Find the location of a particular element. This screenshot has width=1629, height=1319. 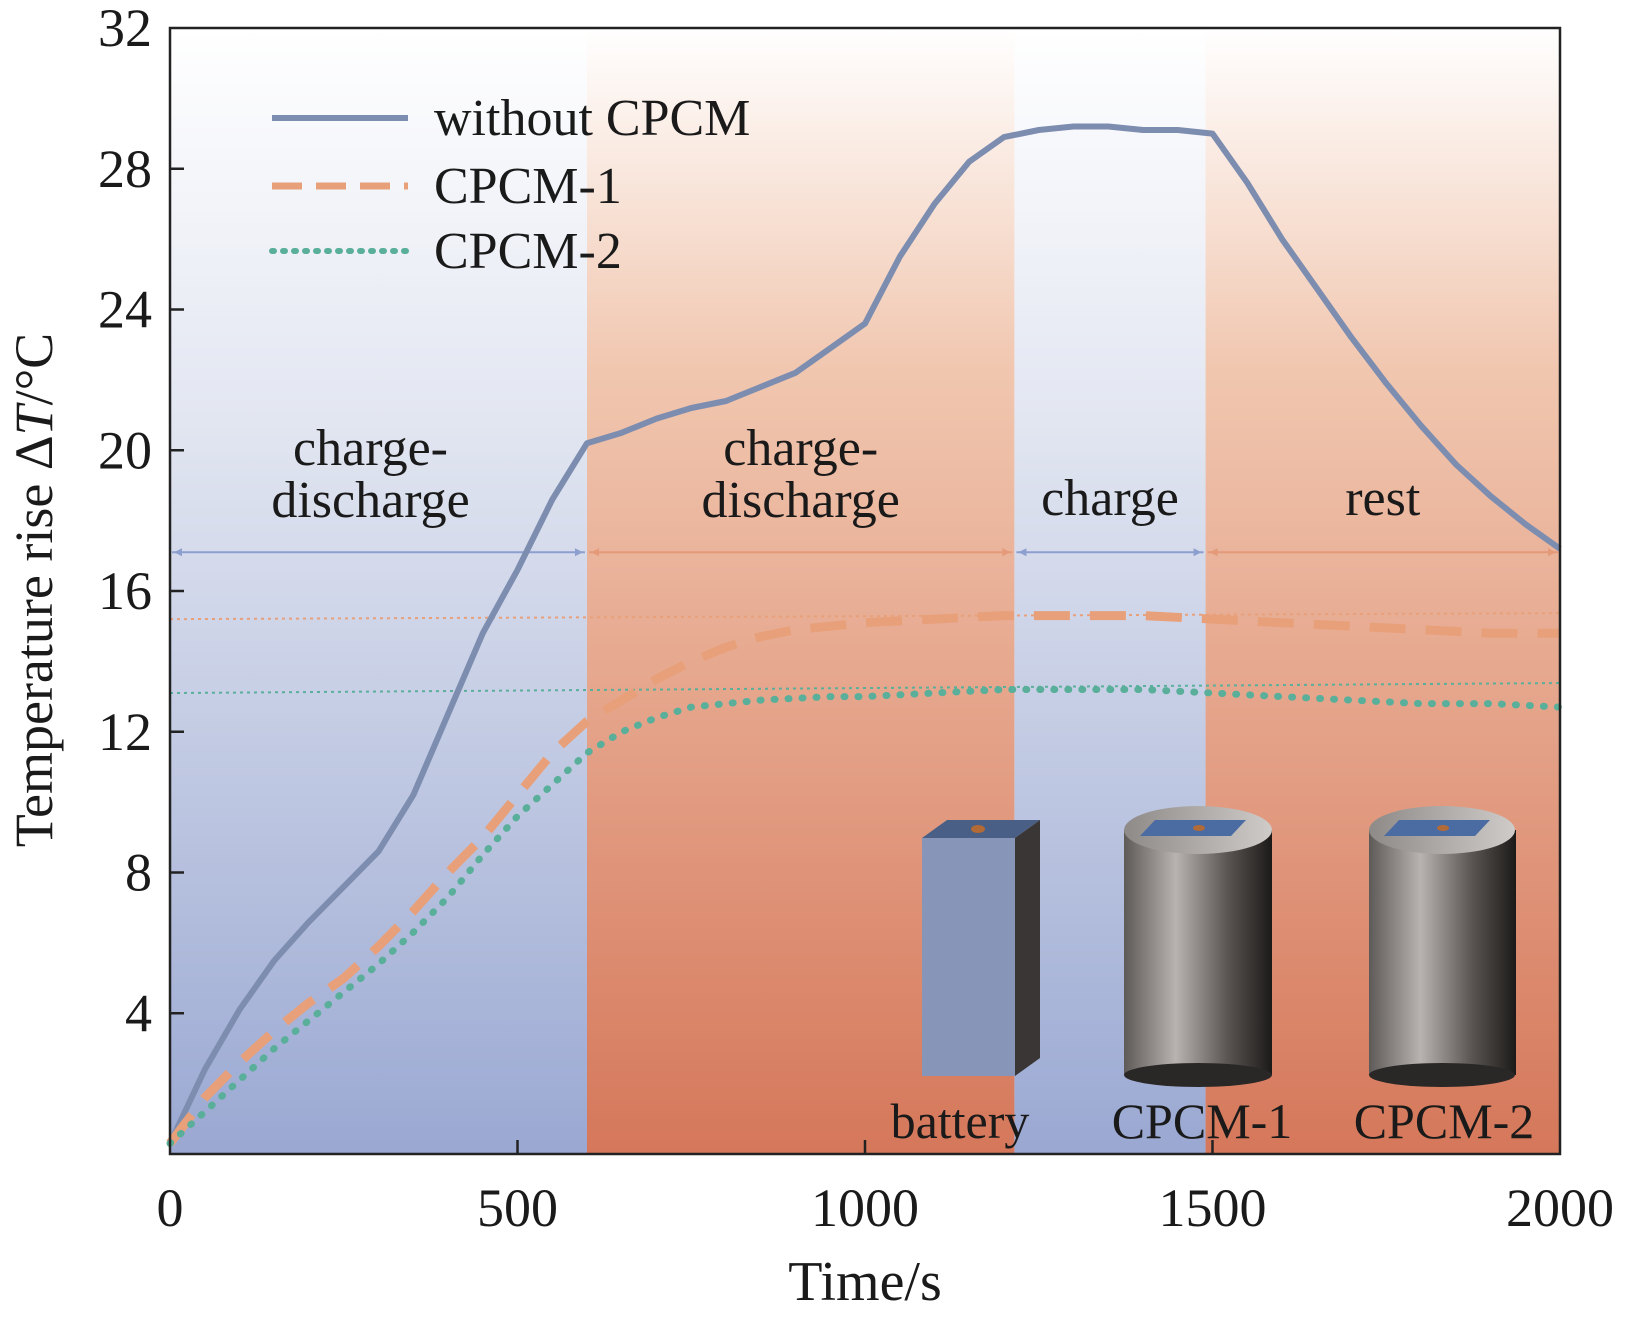

x-tick-label-500: 500 is located at coordinates (517, 1208).